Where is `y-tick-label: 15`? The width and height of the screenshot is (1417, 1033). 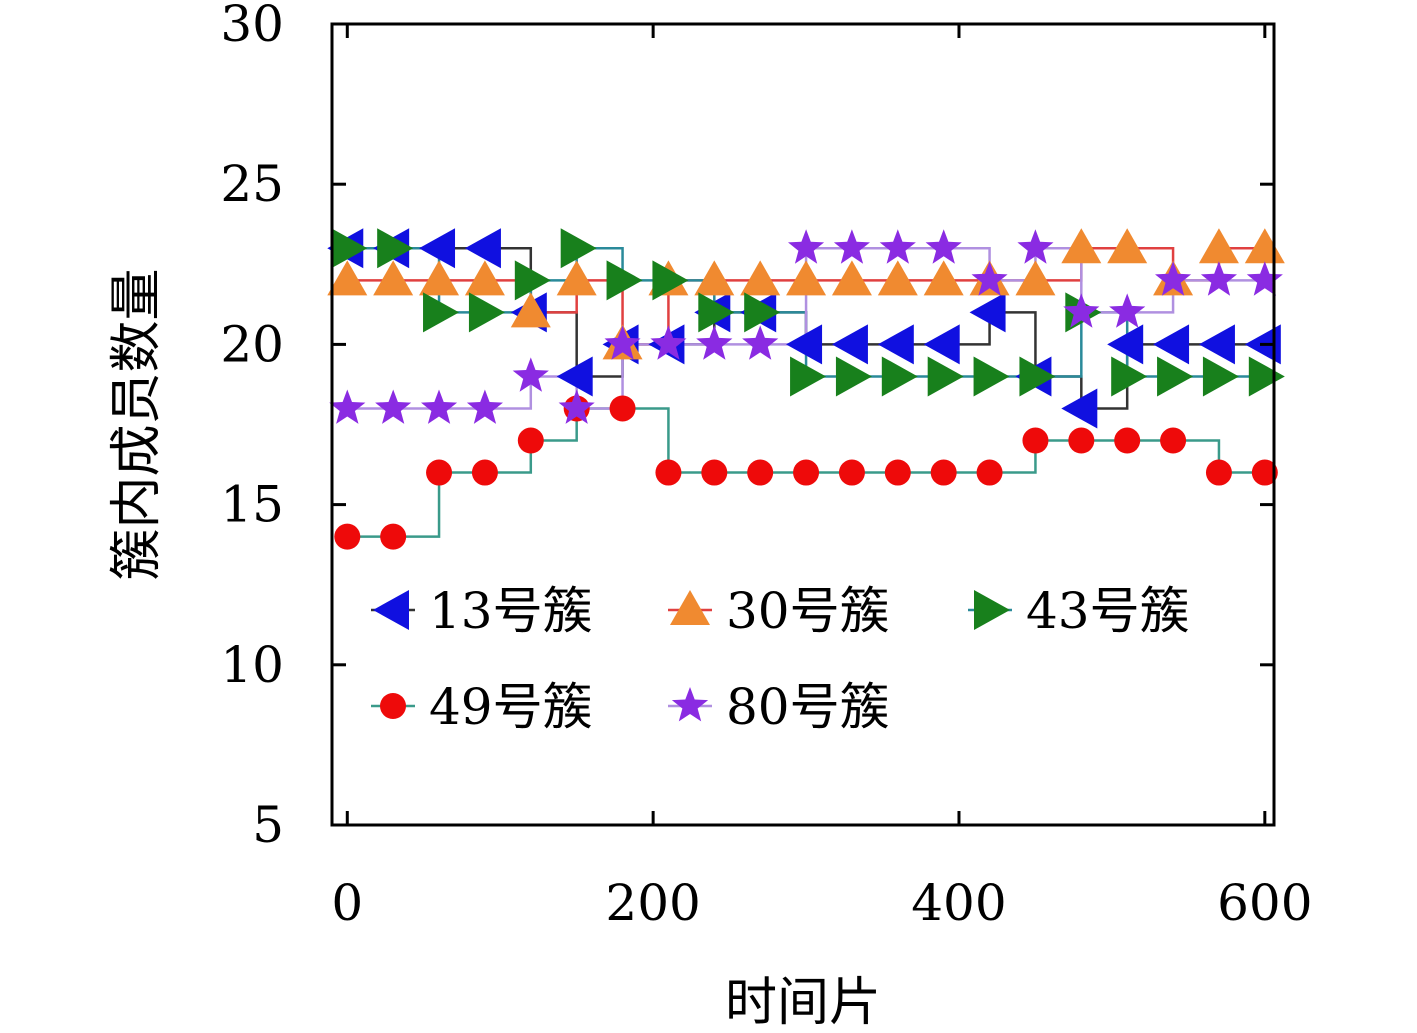
y-tick-label: 15 is located at coordinates (252, 505).